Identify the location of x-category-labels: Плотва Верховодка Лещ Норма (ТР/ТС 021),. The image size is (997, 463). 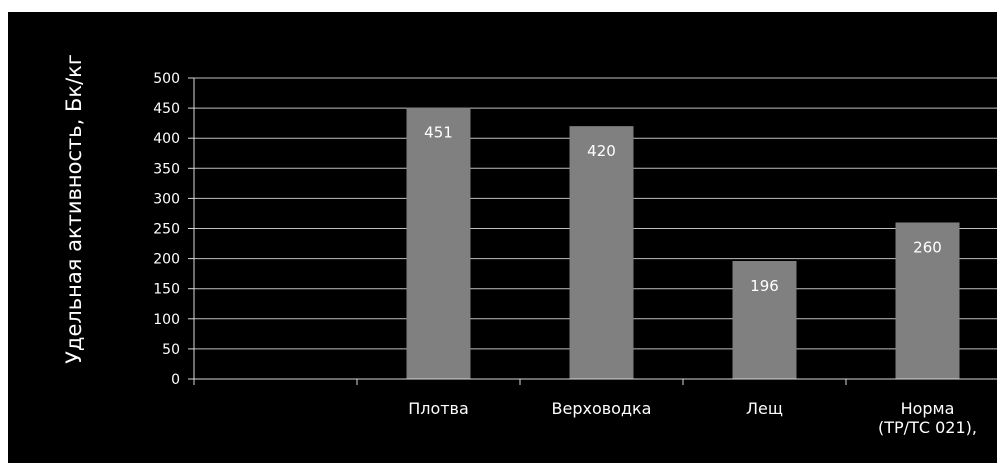
(692, 418).